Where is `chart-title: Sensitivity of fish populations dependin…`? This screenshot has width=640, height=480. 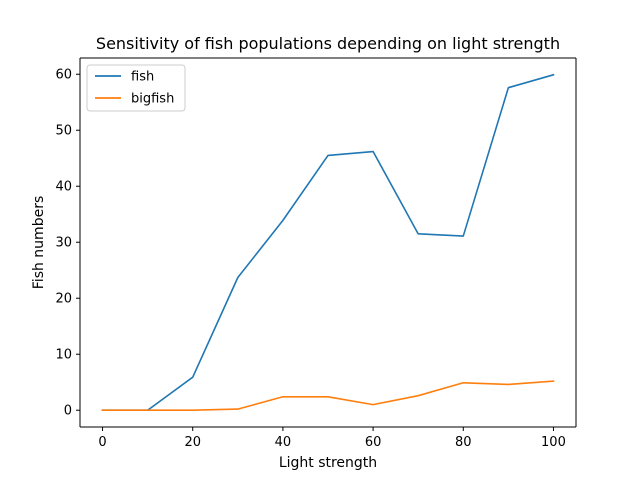
chart-title: Sensitivity of fish populations dependin… is located at coordinates (328, 43).